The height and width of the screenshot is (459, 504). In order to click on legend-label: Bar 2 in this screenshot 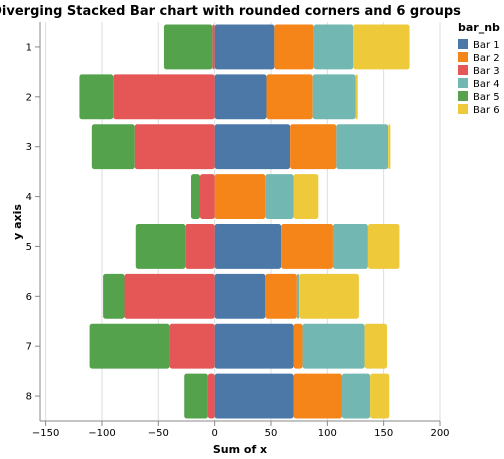, I will do `click(486, 58)`.